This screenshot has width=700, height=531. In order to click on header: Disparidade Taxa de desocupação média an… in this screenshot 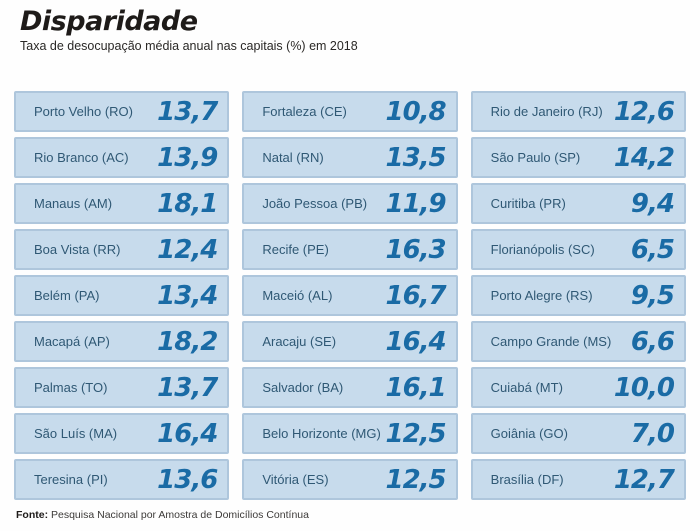, I will do `click(189, 30)`.